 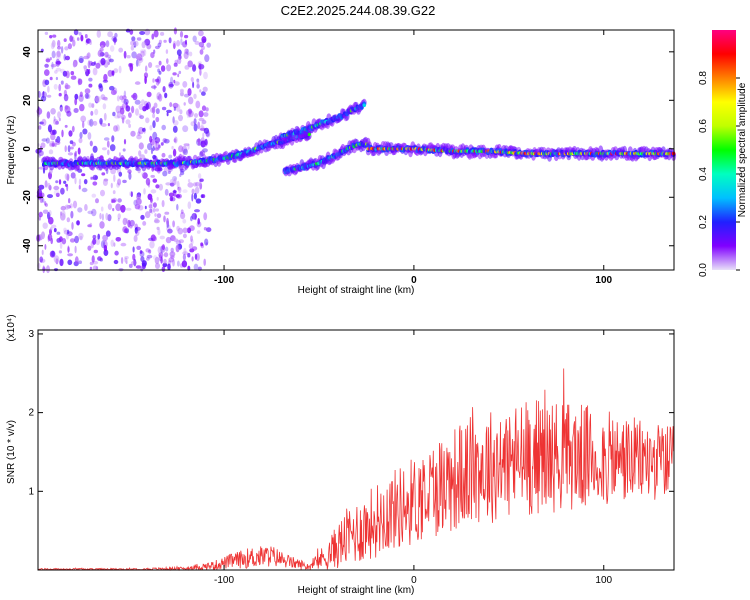 I want to click on spectrogram-y-tick-label: 0, so click(x=27, y=149).